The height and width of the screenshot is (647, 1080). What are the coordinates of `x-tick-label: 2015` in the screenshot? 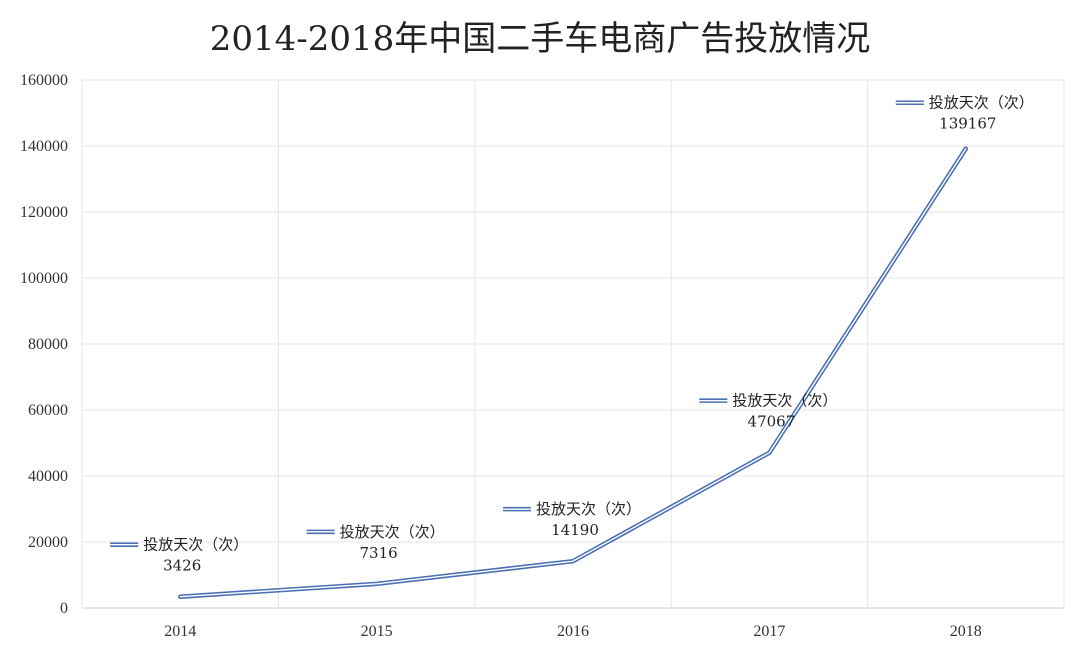 It's located at (377, 631).